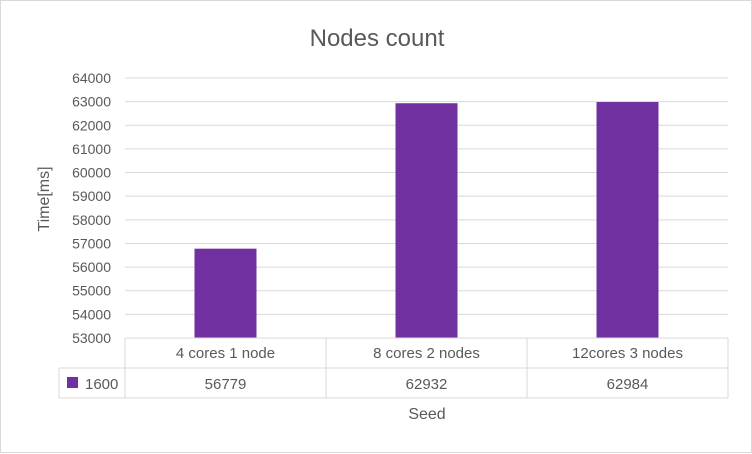 The image size is (752, 454). Describe the element at coordinates (91, 220) in the screenshot. I see `y-tick-label: 58000` at that location.